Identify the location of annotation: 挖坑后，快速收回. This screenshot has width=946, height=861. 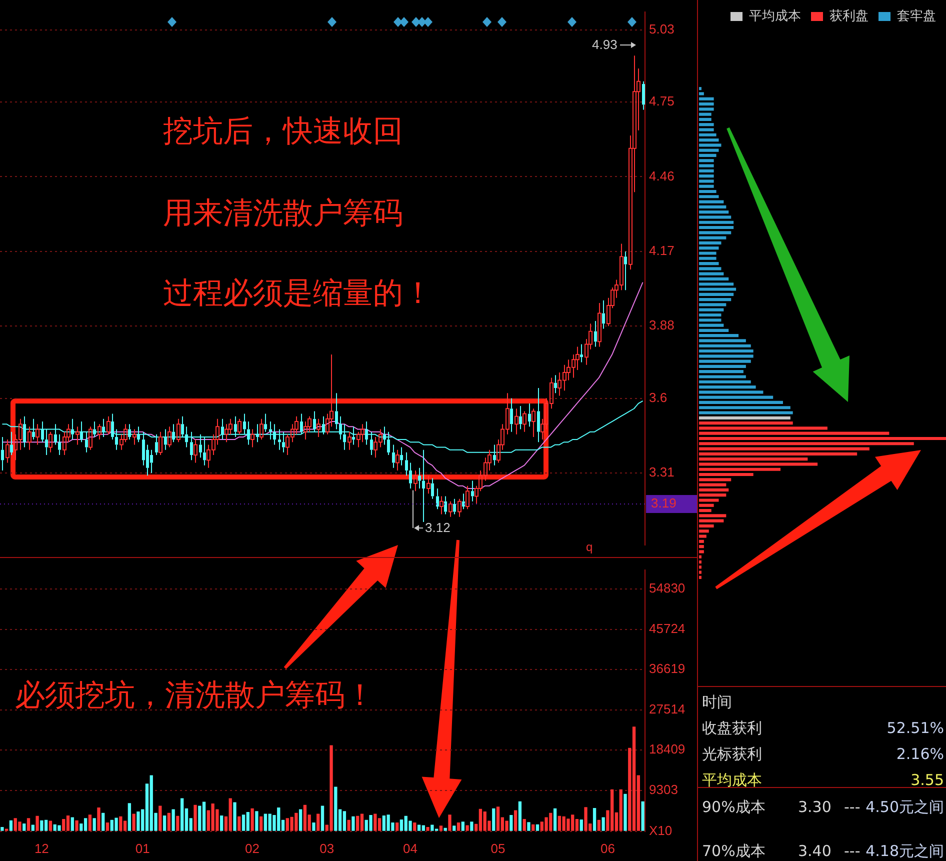
(283, 131).